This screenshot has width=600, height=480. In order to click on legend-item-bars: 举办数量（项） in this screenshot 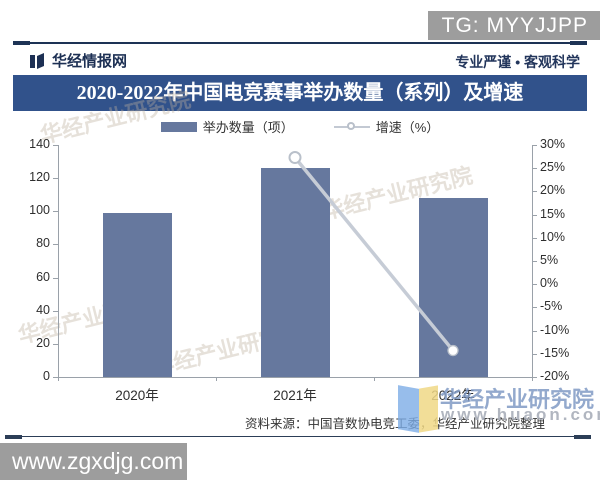, I will do `click(227, 126)`.